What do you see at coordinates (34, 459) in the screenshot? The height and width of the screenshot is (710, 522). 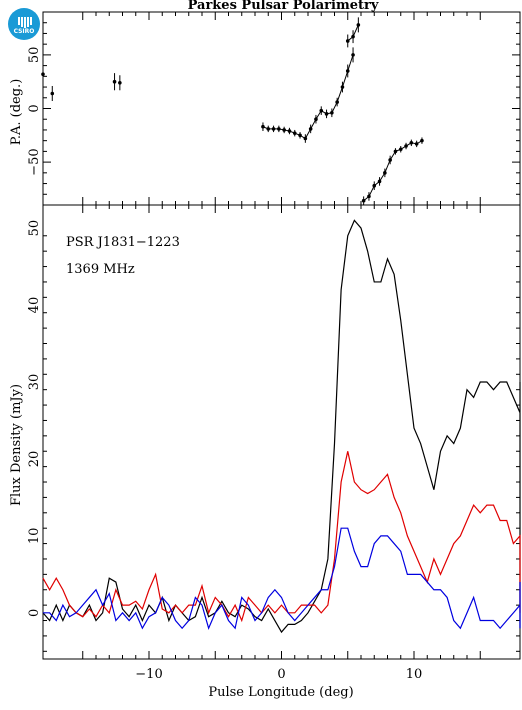 I see `flux-y-tick-label: 20` at bounding box center [34, 459].